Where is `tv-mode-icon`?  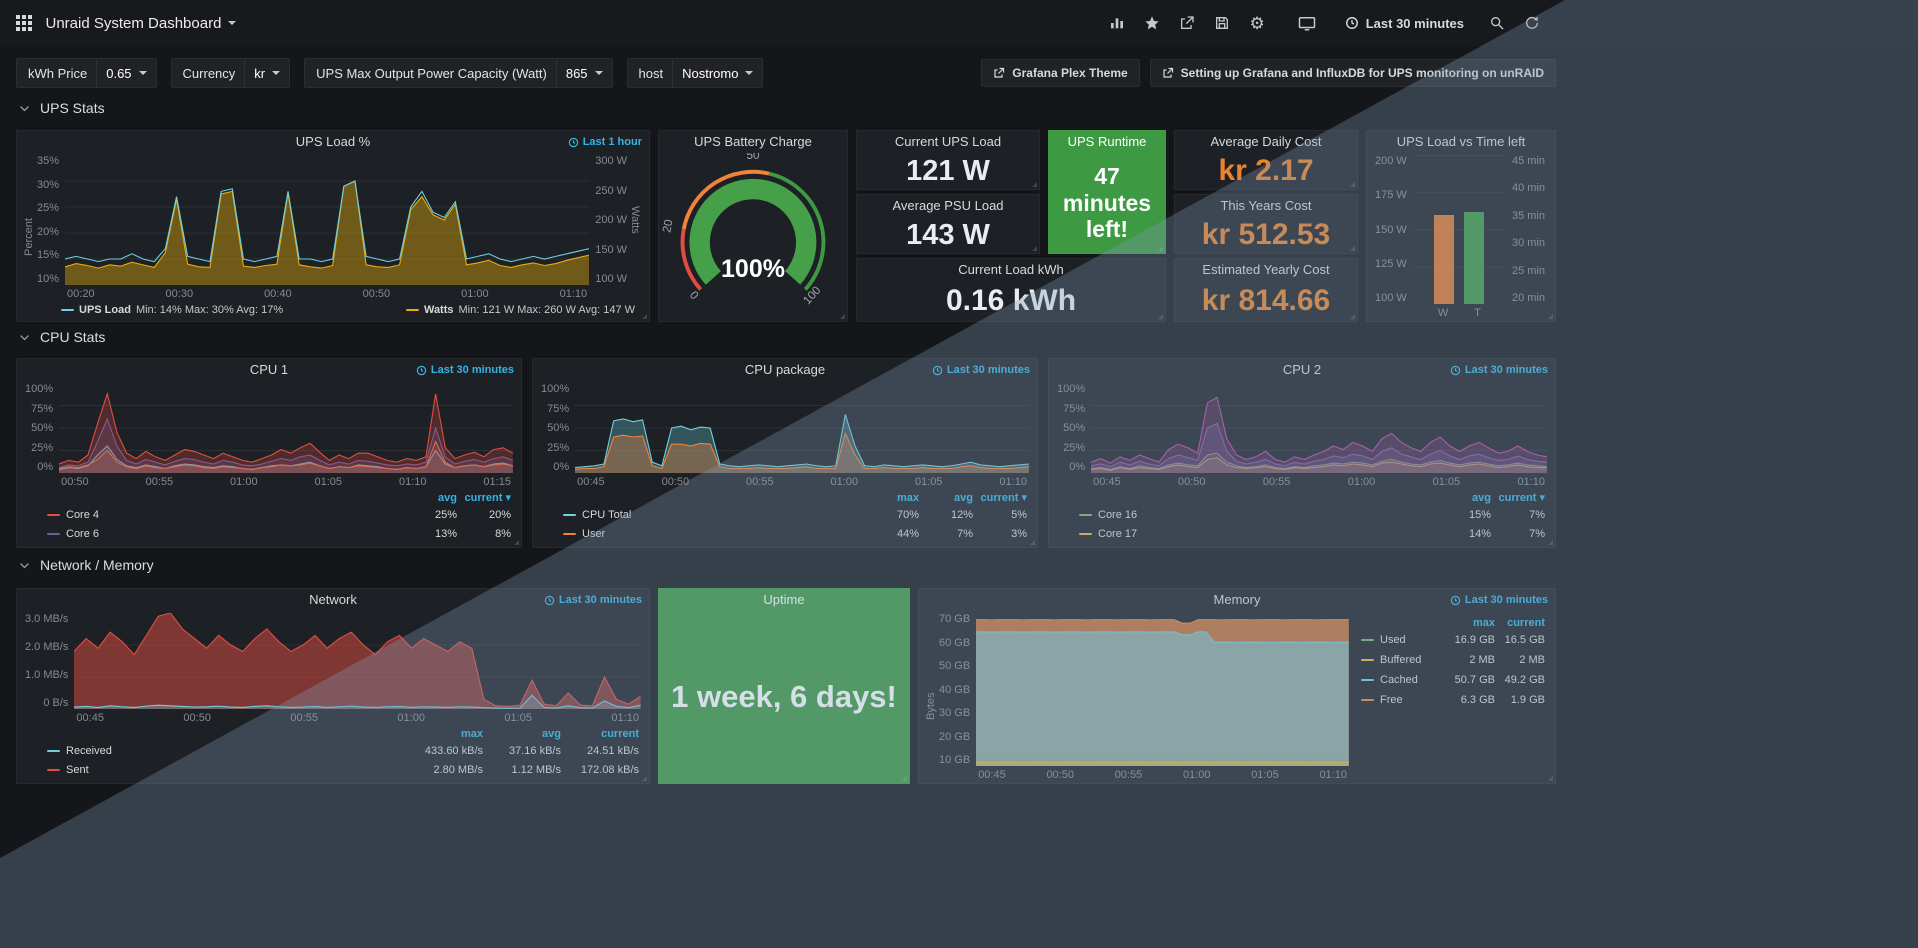
tv-mode-icon is located at coordinates (1307, 23).